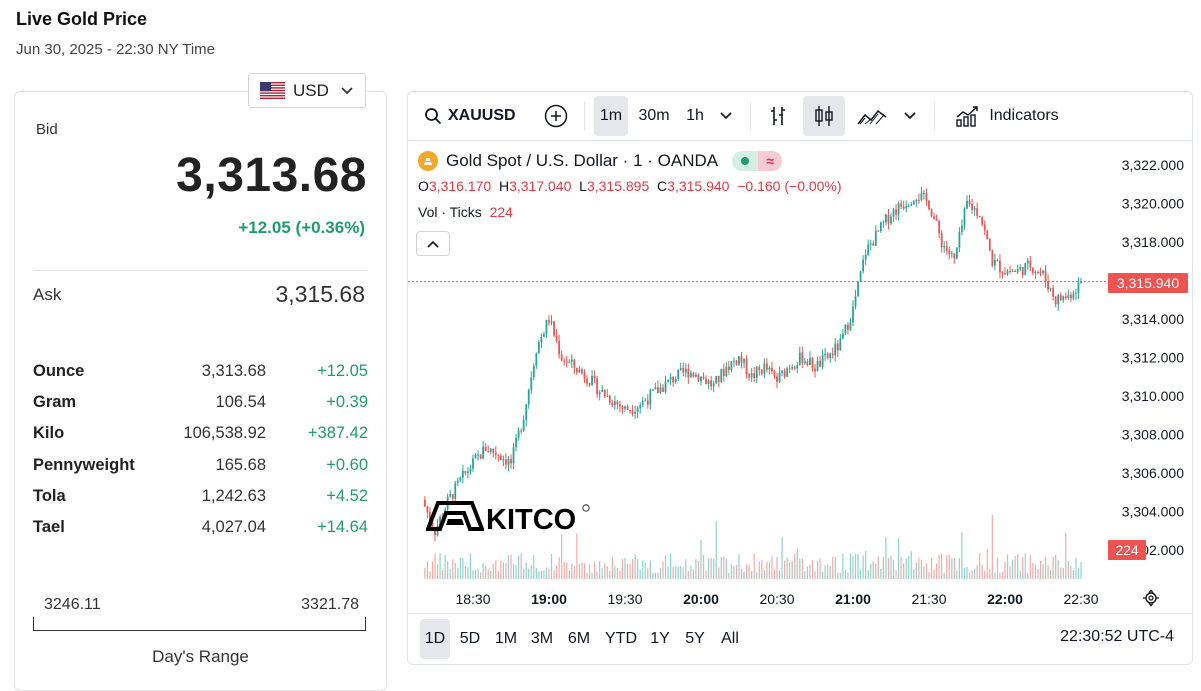 The image size is (1201, 691). What do you see at coordinates (233, 495) in the screenshot?
I see `unit-price: 1,242.63` at bounding box center [233, 495].